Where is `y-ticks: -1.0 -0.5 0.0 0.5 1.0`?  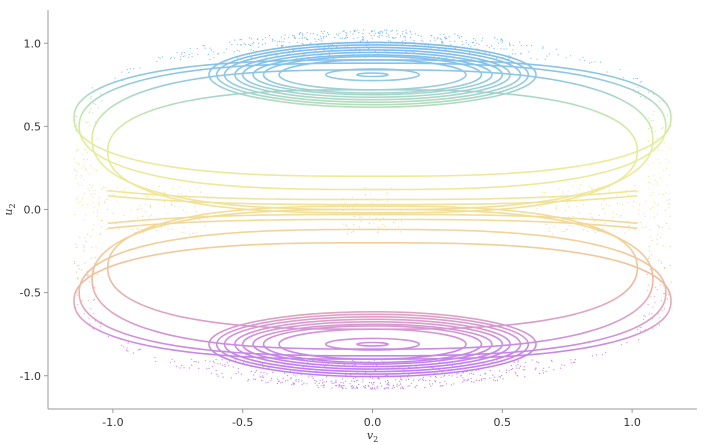
y-ticks: -1.0 -0.5 0.0 0.5 1.0 is located at coordinates (34, 210).